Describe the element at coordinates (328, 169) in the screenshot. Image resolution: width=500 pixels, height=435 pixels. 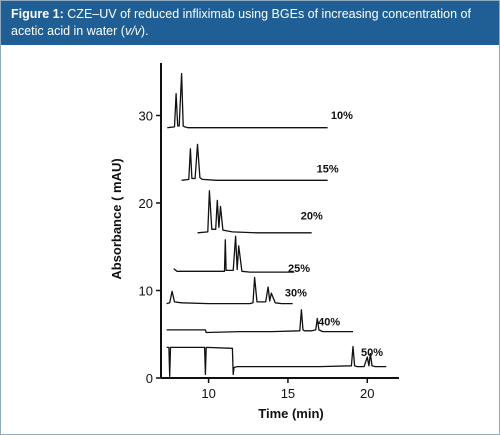
I see `trace-label-15pct: 15%` at that location.